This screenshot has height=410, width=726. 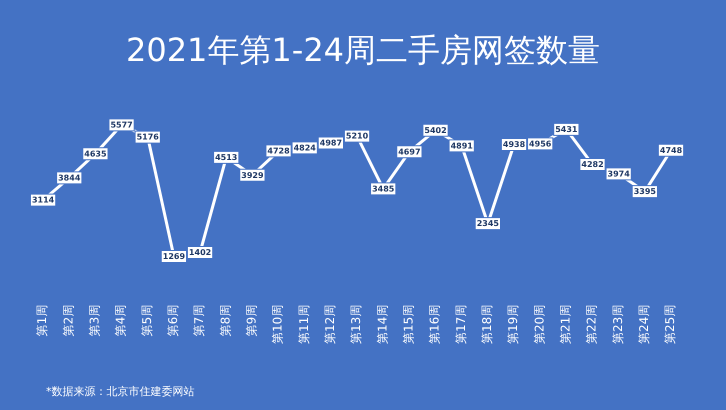 I want to click on x-tick-label: 第12周, so click(x=330, y=324).